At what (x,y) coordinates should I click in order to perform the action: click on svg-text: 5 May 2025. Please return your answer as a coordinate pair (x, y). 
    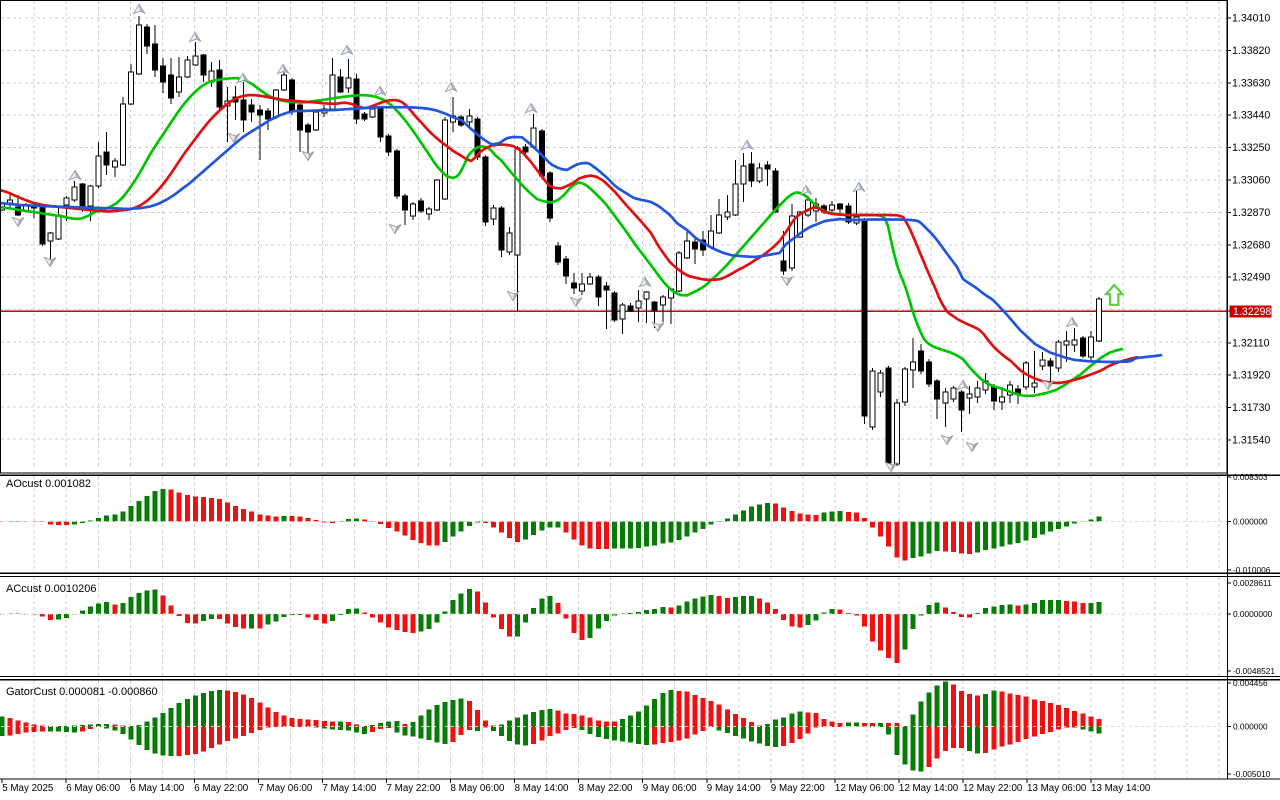
    Looking at the image, I should click on (28, 788).